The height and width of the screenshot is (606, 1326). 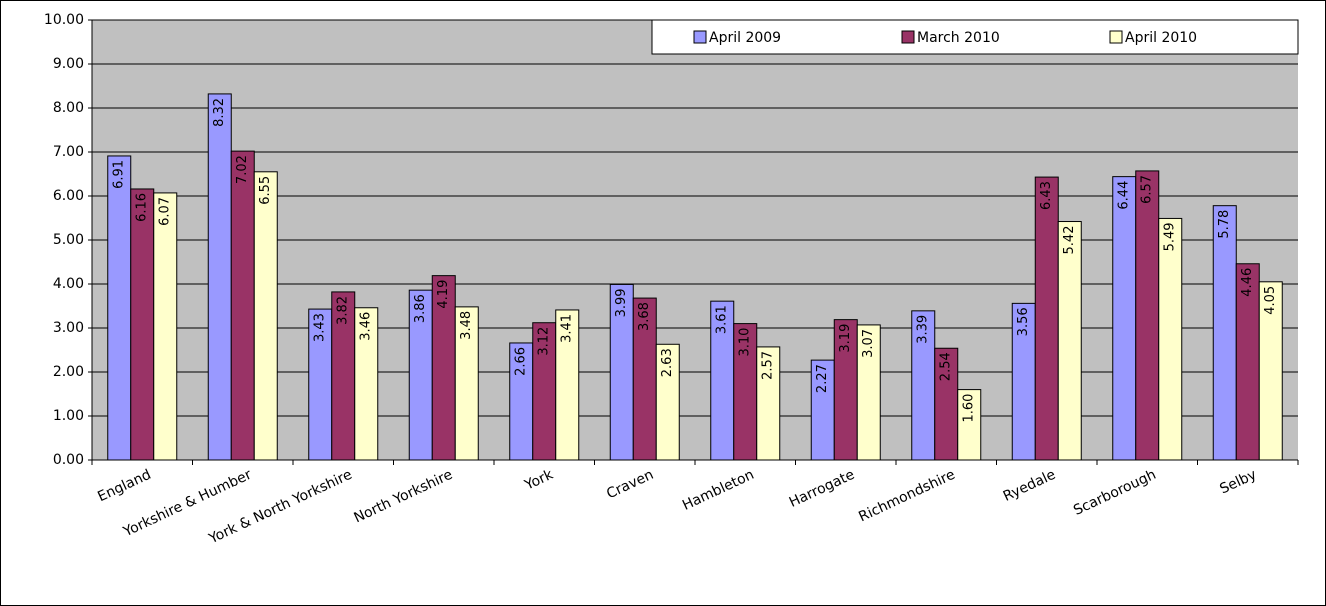 I want to click on value-label: 7.02, so click(x=242, y=169).